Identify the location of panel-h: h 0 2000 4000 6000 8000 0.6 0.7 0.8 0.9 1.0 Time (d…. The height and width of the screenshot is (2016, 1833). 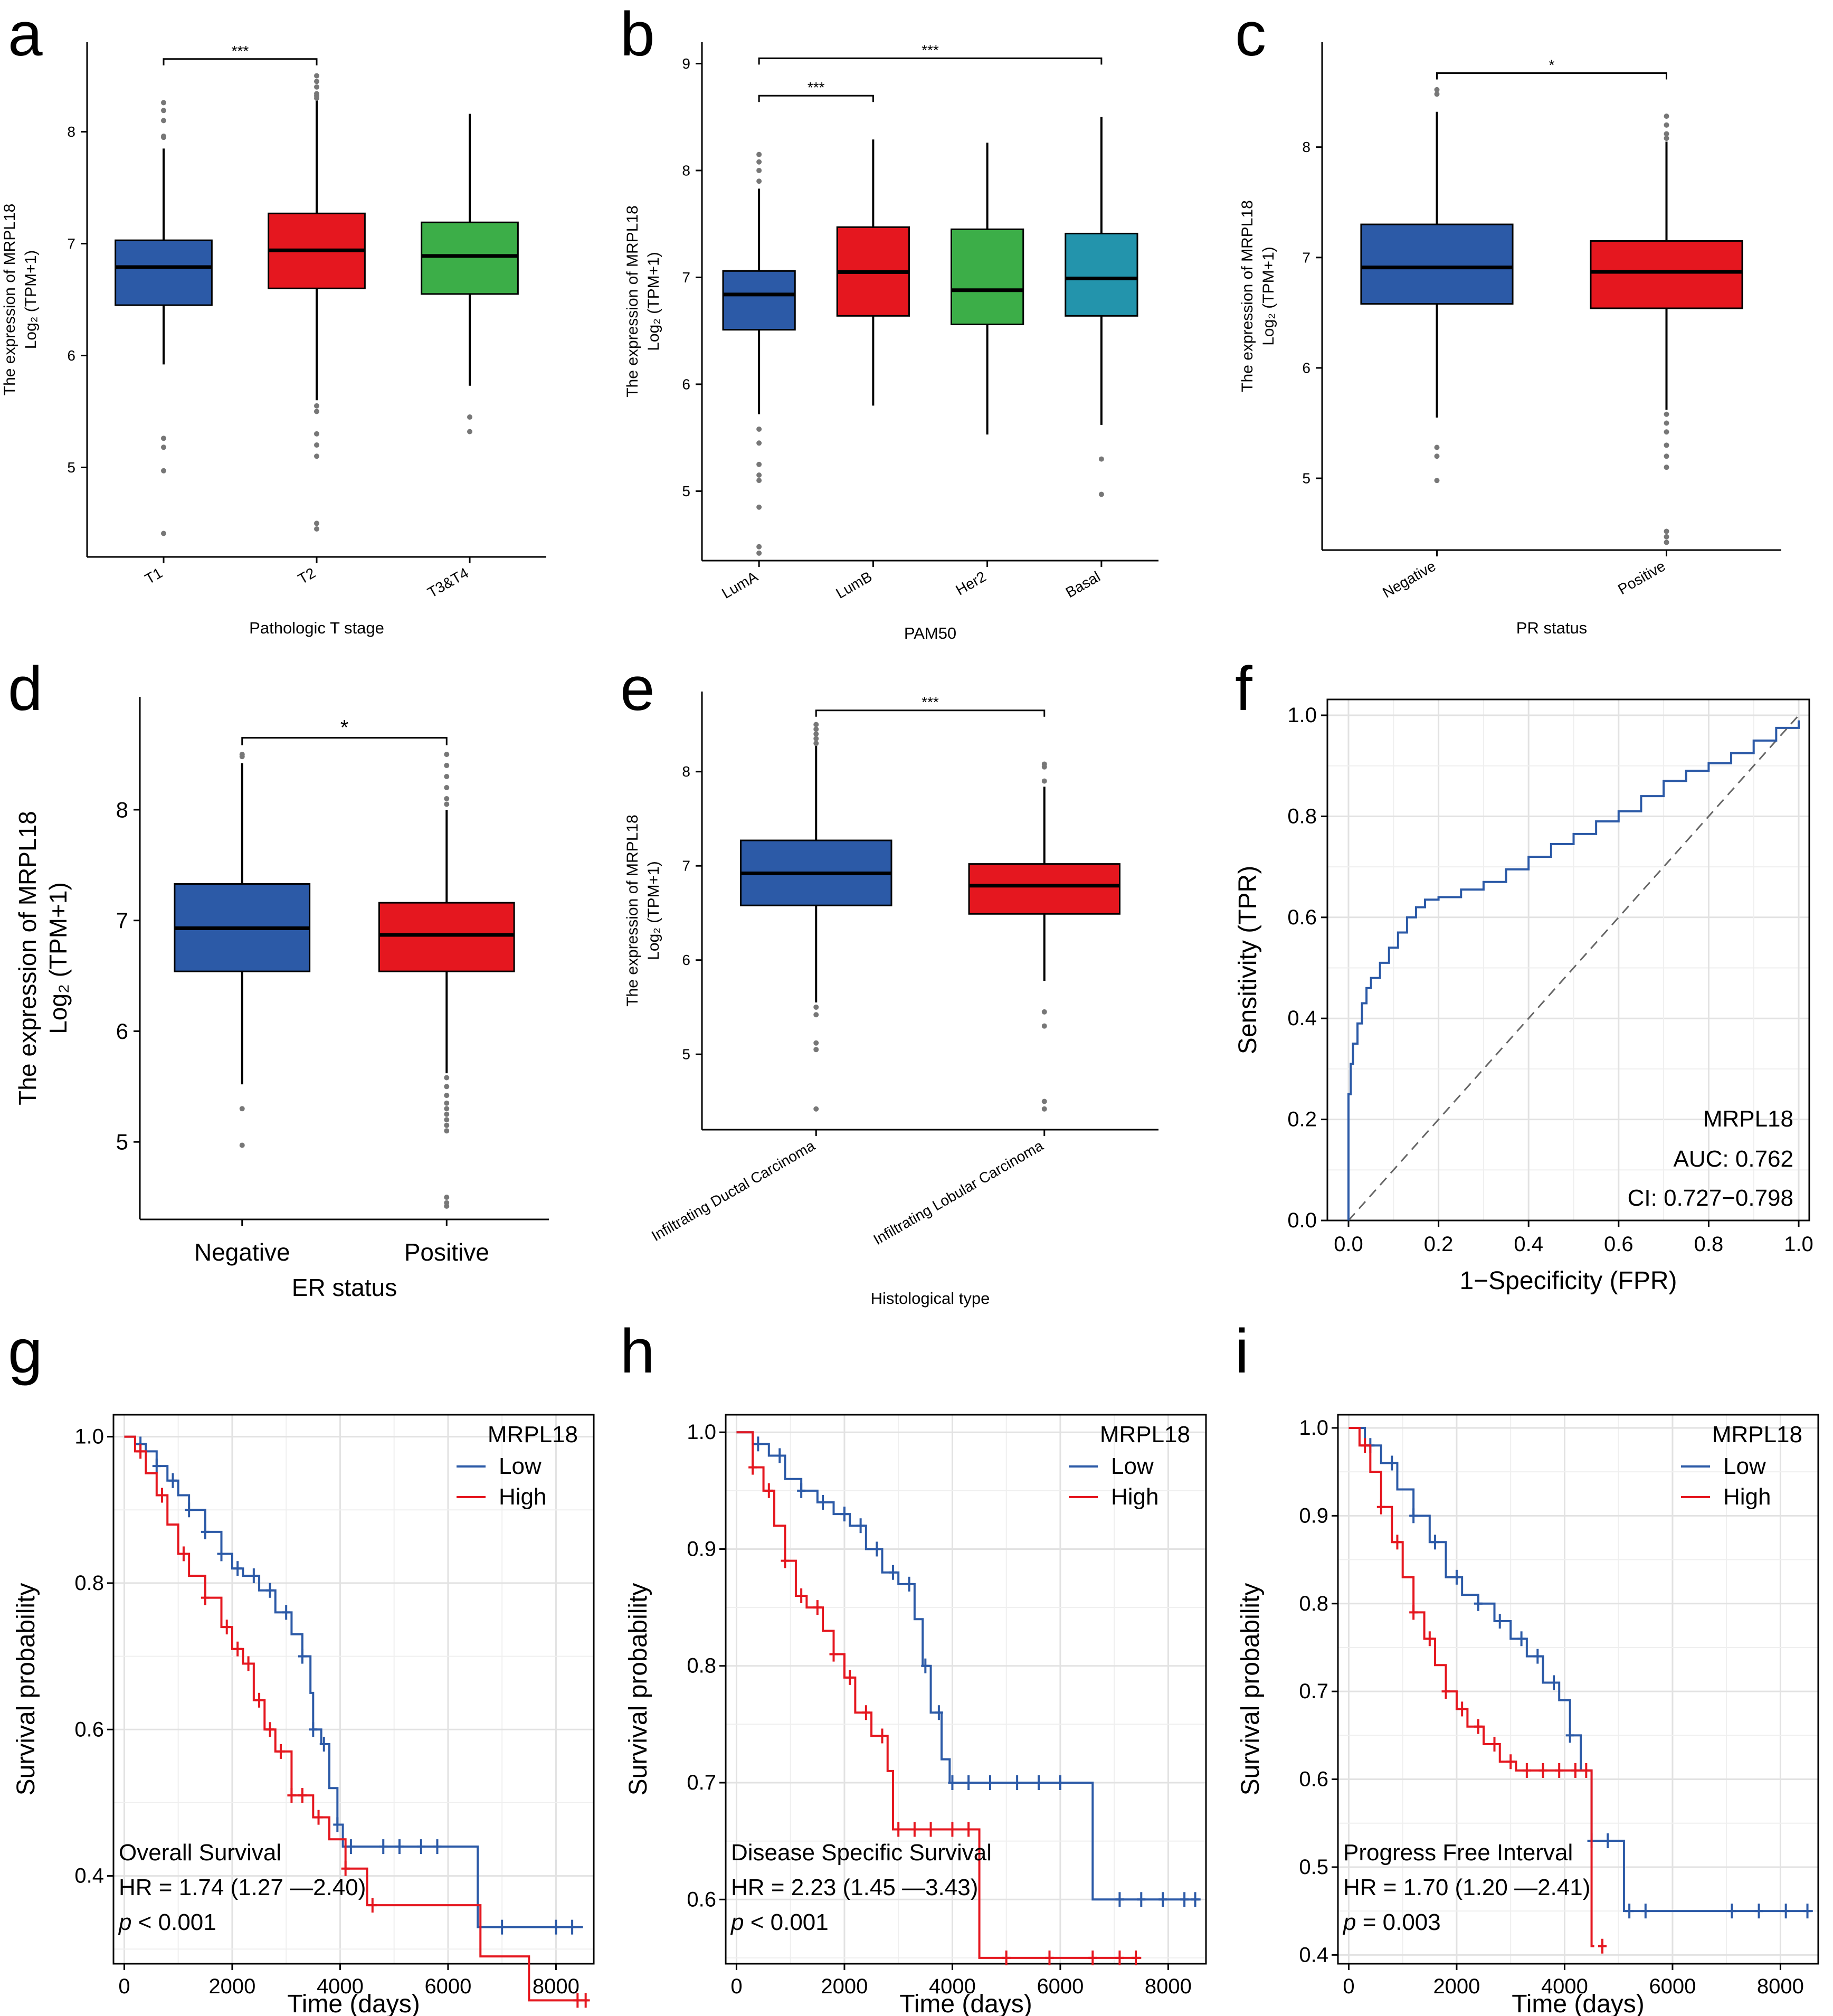
(914, 1666).